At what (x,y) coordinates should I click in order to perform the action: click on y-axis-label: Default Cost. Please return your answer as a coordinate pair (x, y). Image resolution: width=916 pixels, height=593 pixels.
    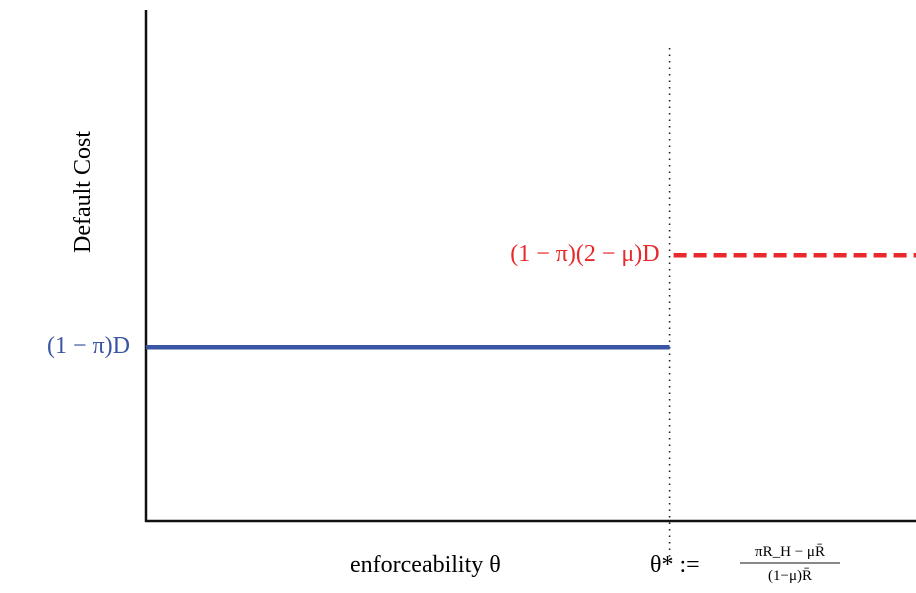
    Looking at the image, I should click on (83, 192).